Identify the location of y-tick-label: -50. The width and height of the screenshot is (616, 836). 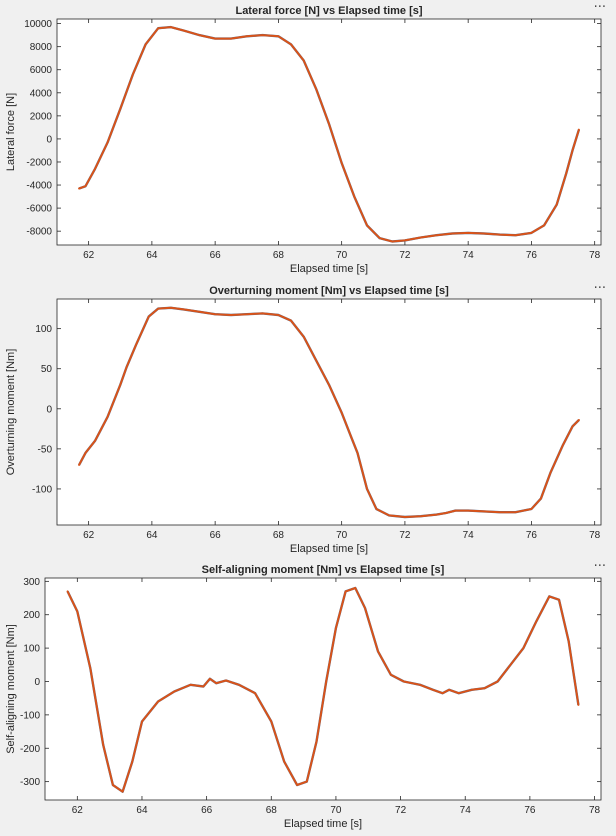
(45, 449).